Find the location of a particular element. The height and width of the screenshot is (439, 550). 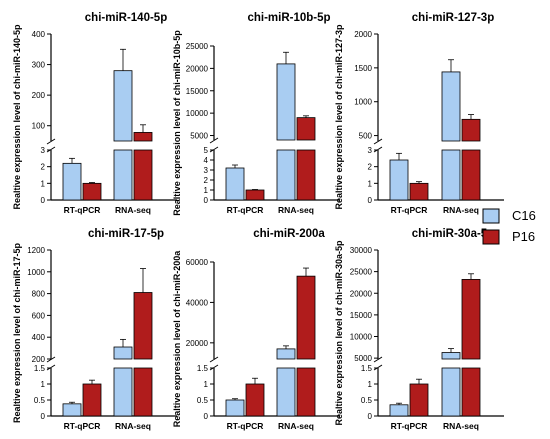

y-tick-label: 40000 is located at coordinates (197, 302).